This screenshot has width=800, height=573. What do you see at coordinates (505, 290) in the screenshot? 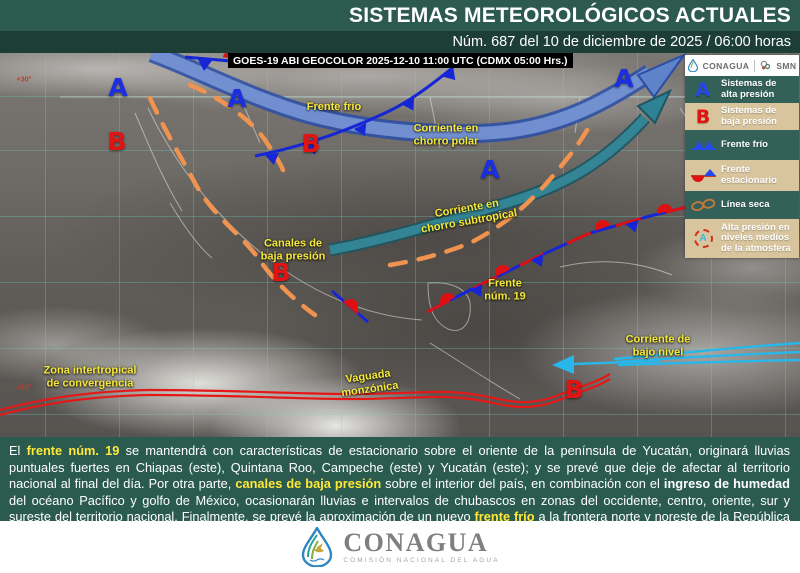
I see `label-front-19: Frente núm. 19` at bounding box center [505, 290].